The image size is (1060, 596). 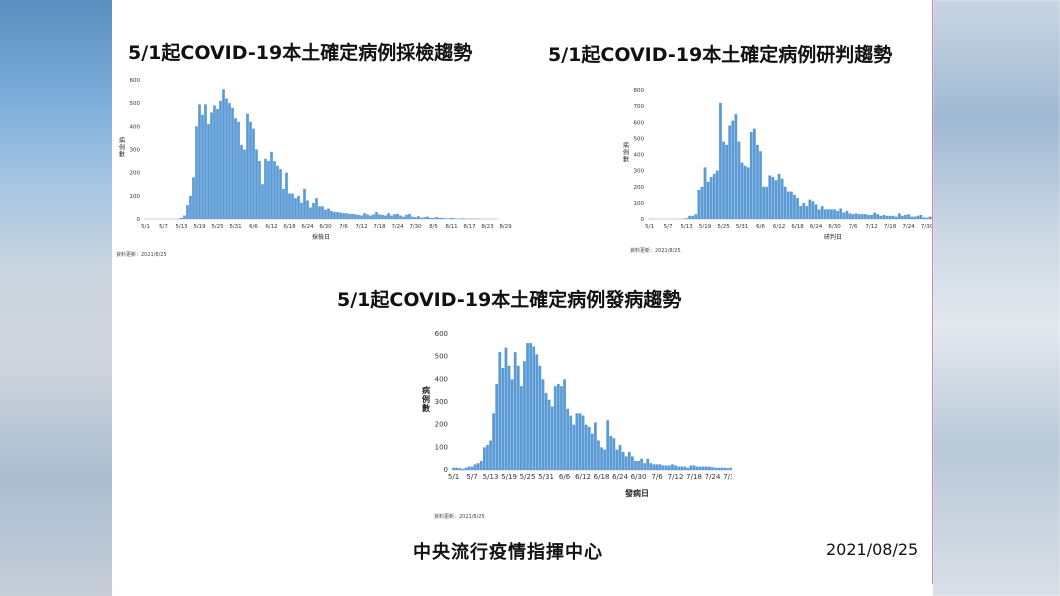 What do you see at coordinates (926, 227) in the screenshot?
I see `x-tick-label: 7/30` at bounding box center [926, 227].